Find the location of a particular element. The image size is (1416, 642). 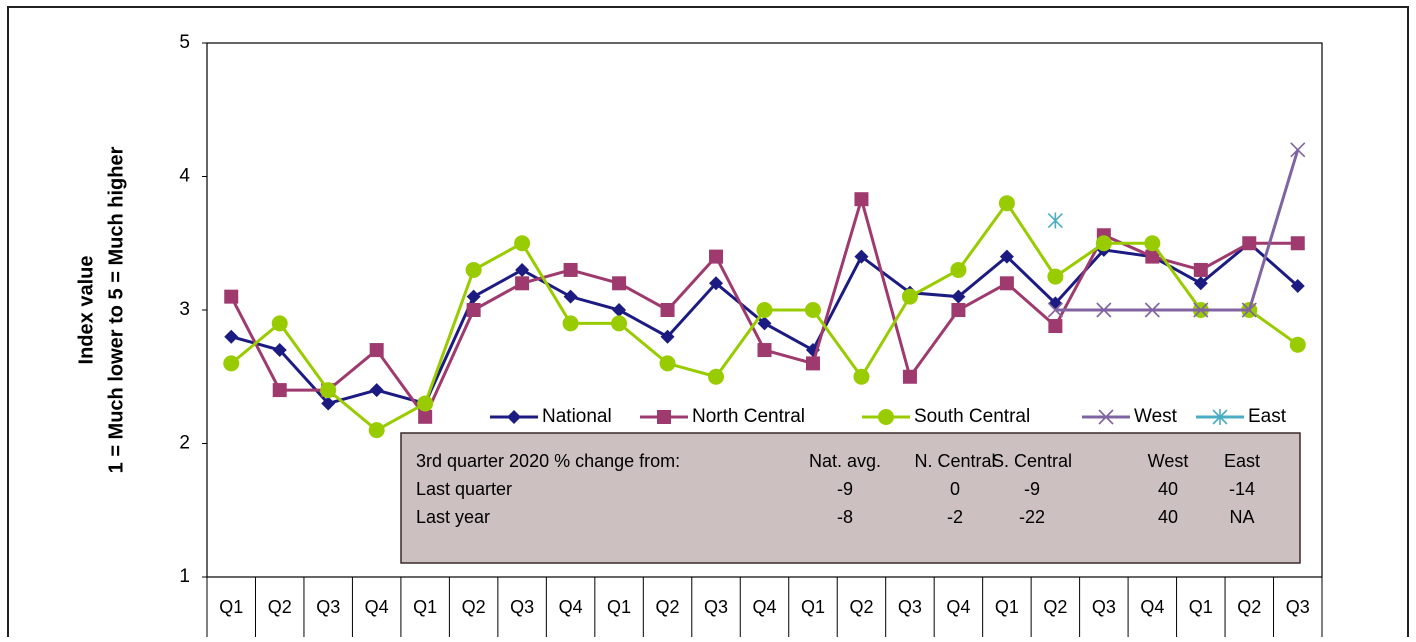

table-cell: -9 is located at coordinates (1032, 489).